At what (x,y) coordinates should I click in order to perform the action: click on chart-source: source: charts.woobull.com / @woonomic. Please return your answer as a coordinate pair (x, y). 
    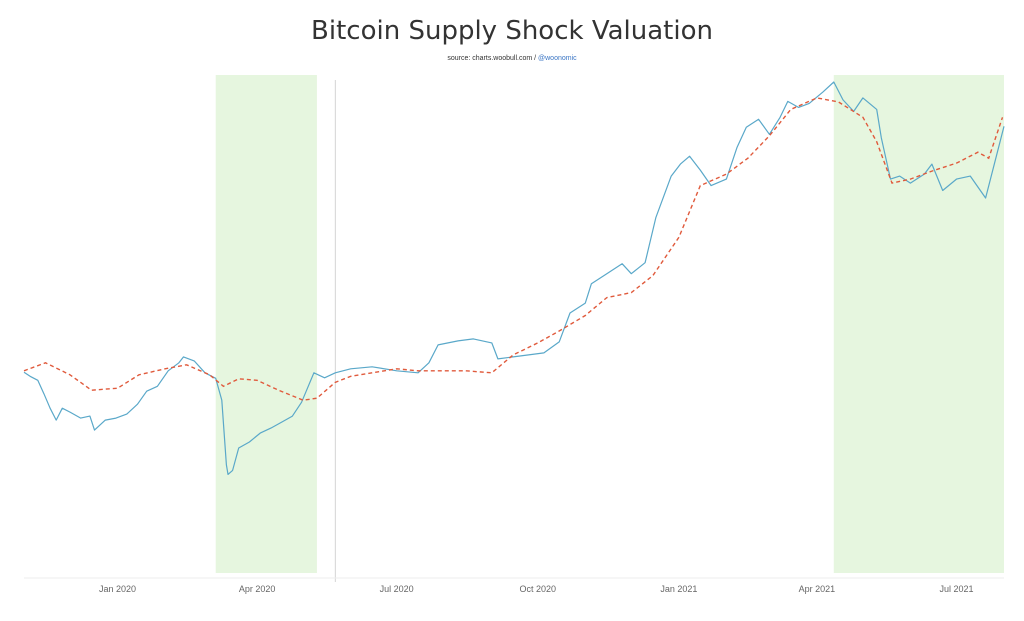
    Looking at the image, I should click on (512, 58).